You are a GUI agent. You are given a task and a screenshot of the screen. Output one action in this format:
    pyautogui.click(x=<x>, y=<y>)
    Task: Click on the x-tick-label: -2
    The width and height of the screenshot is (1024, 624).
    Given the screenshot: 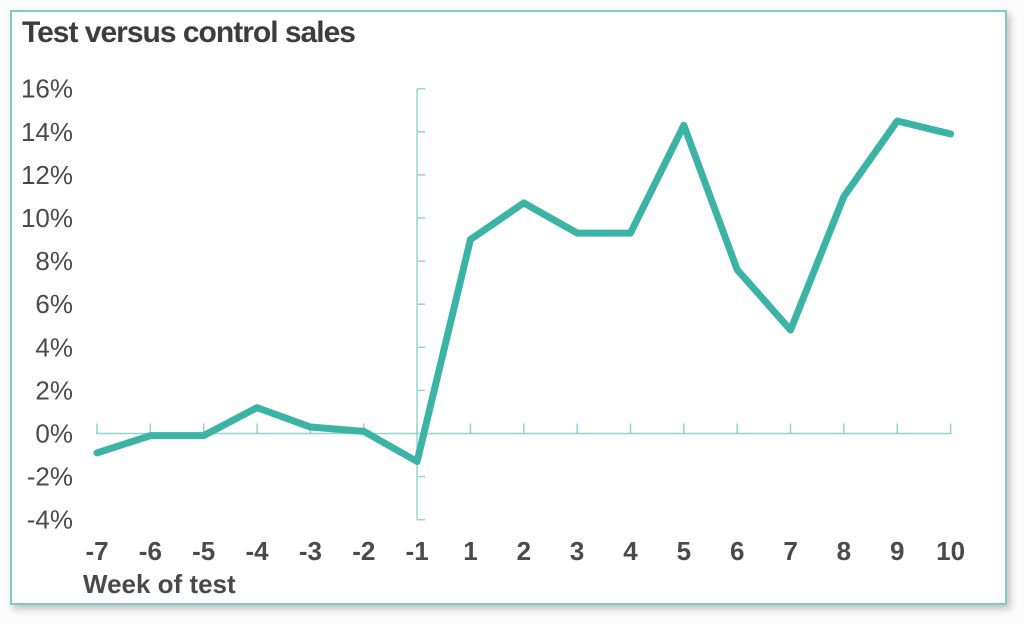 What is the action you would take?
    pyautogui.click(x=363, y=551)
    